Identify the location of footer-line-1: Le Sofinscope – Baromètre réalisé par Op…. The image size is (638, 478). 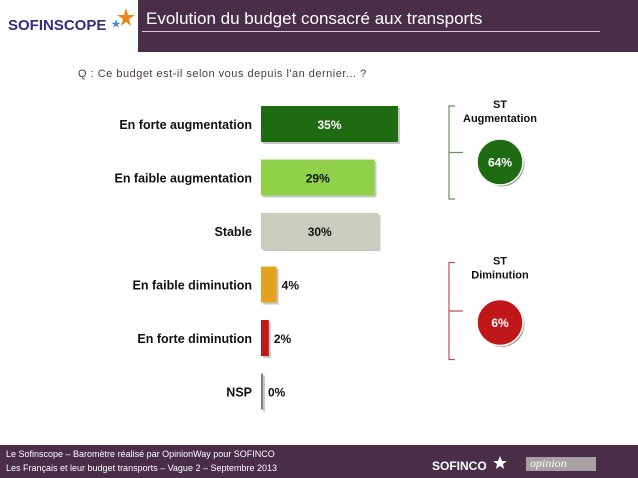
(140, 454).